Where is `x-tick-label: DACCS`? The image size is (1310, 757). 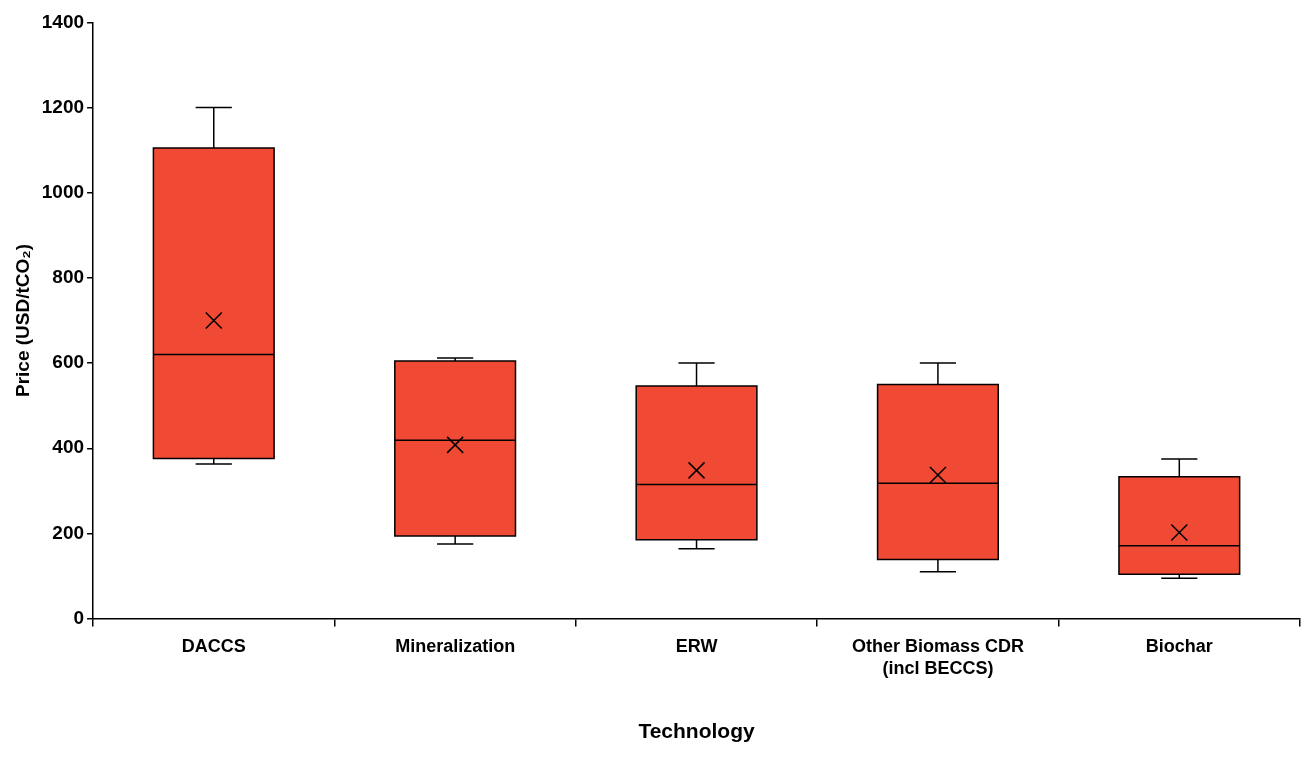 x-tick-label: DACCS is located at coordinates (213, 646).